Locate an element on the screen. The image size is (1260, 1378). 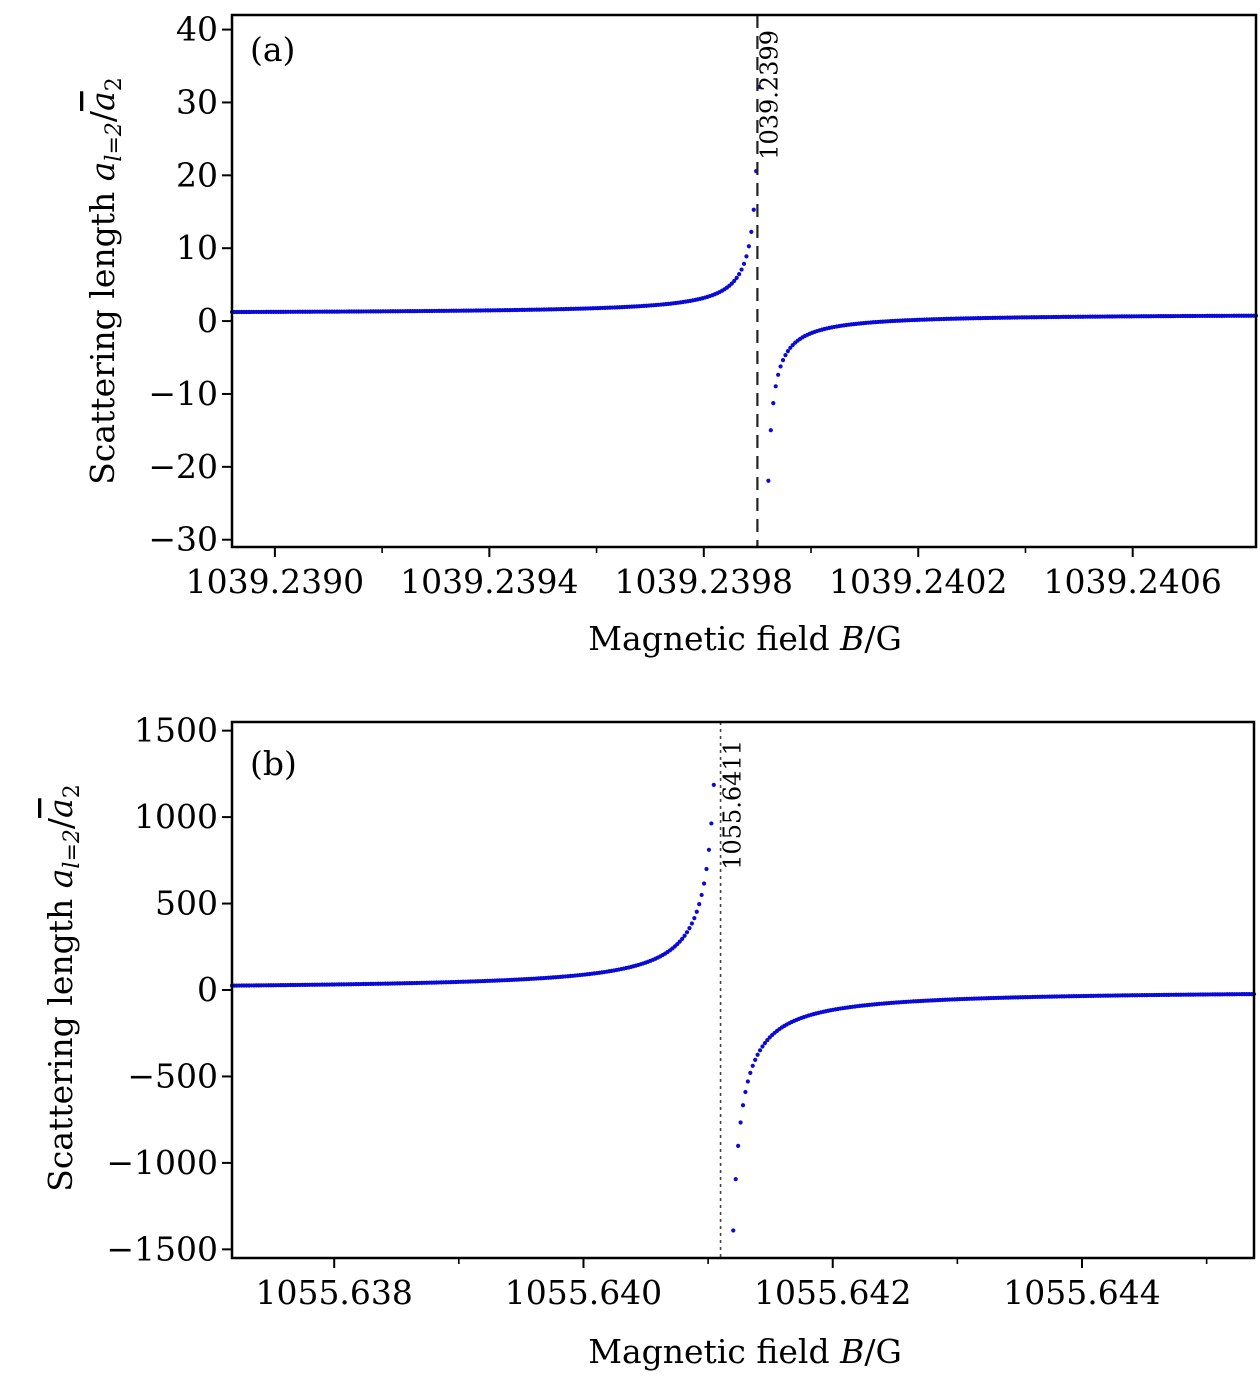
panel-b-label: (b) is located at coordinates (273, 763).